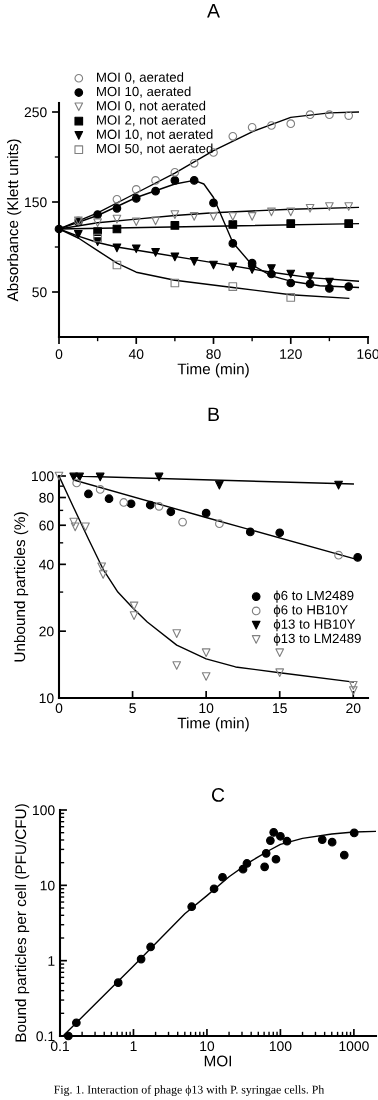  I want to click on x-axis-title: MOI, so click(218, 1061).